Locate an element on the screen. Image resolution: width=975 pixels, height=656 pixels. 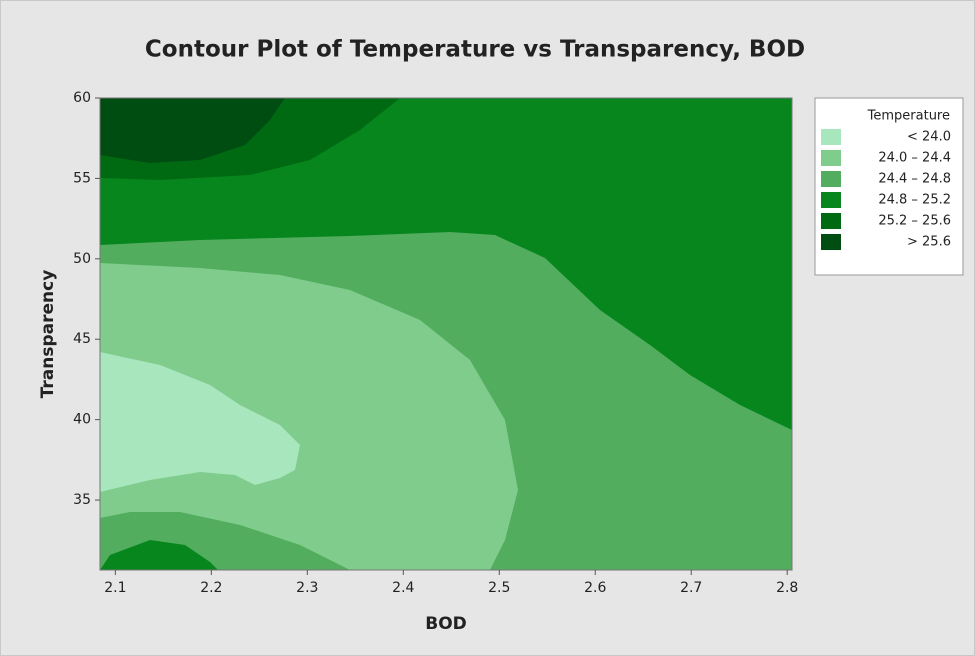
legend-label: 24.4 – 24.8 is located at coordinates (914, 179).